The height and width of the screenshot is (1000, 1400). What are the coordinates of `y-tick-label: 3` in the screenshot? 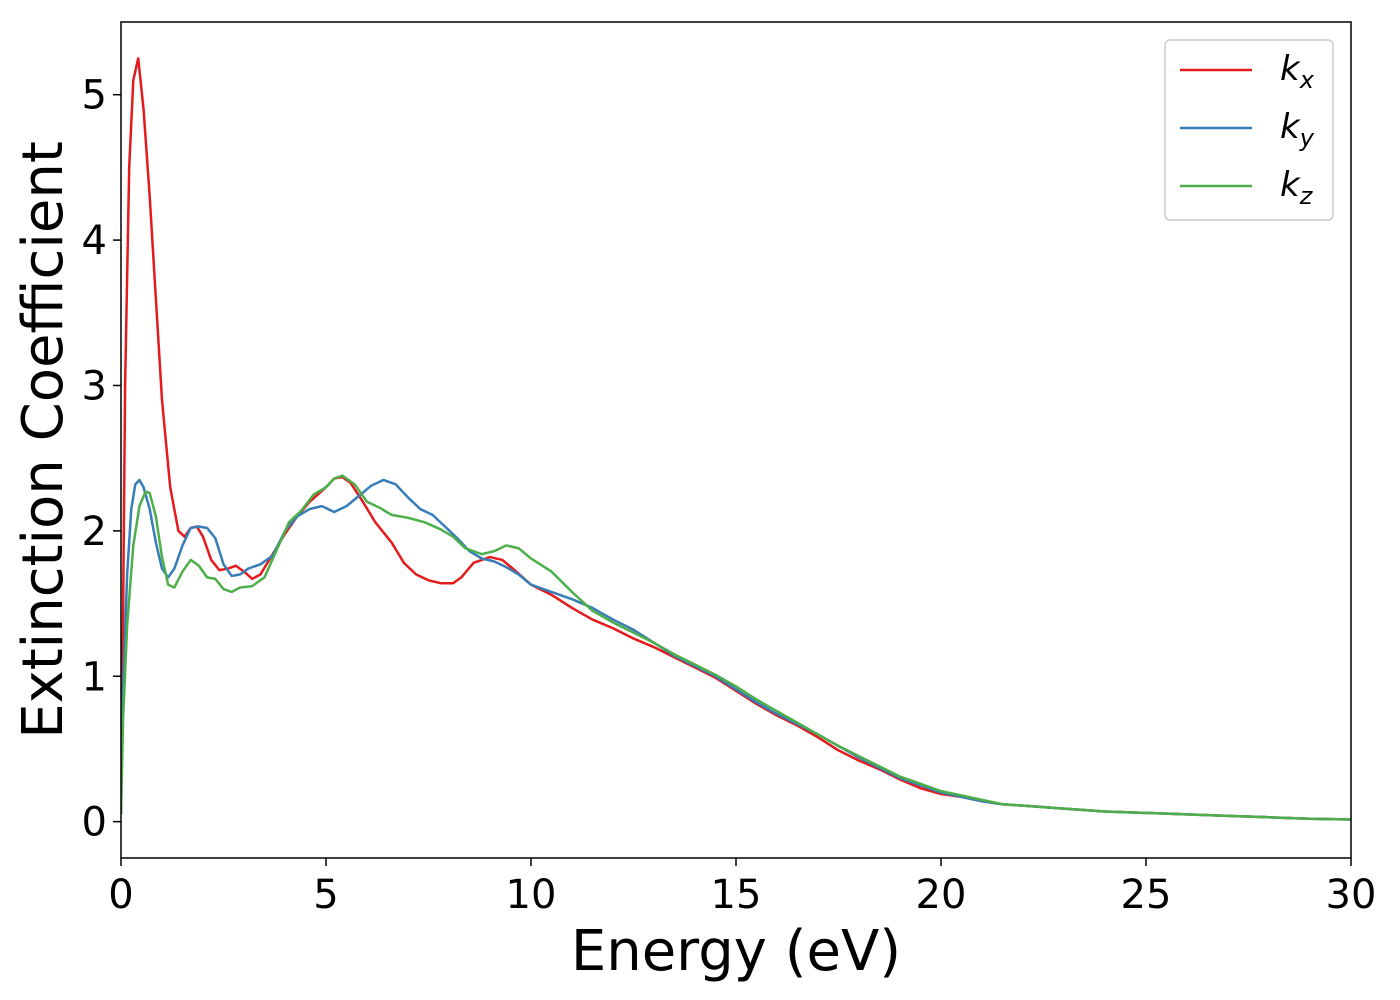 It's located at (94, 386).